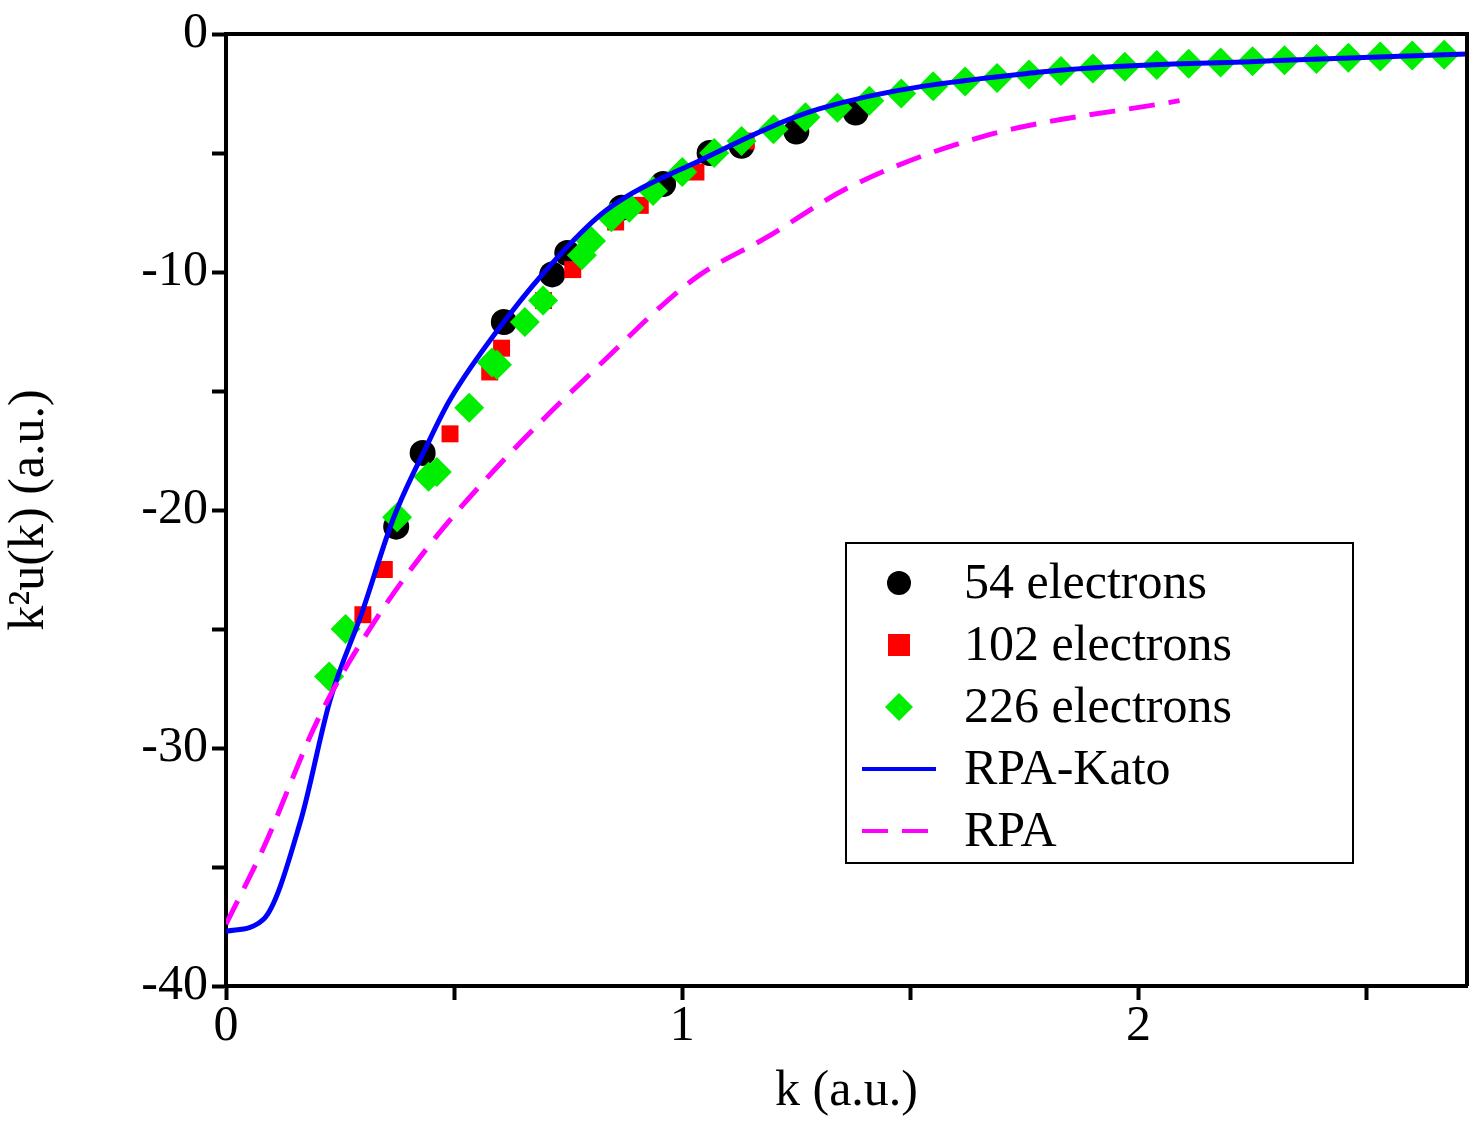 The image size is (1482, 1122). Describe the element at coordinates (174, 744) in the screenshot. I see `y-tick-label: -30` at that location.